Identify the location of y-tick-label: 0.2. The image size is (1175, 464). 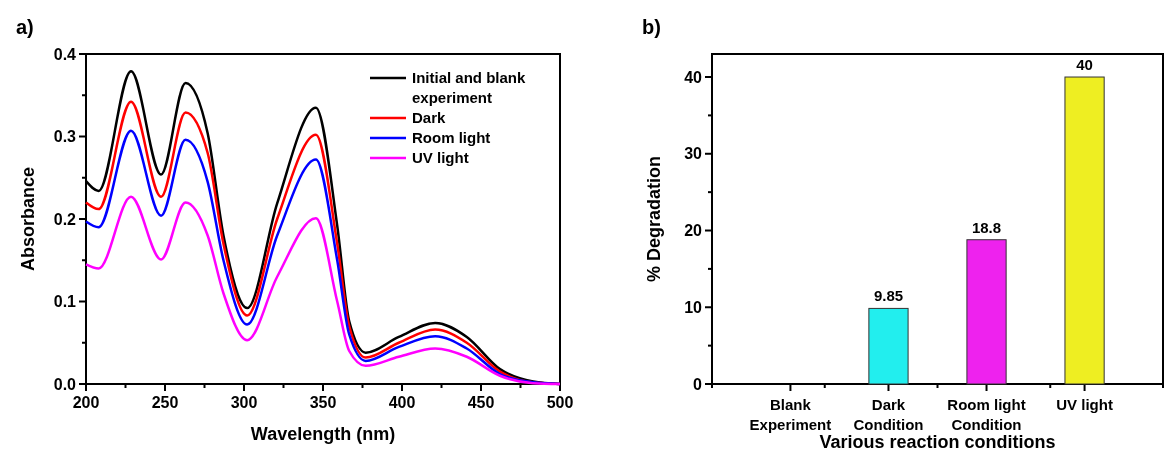
(65, 219).